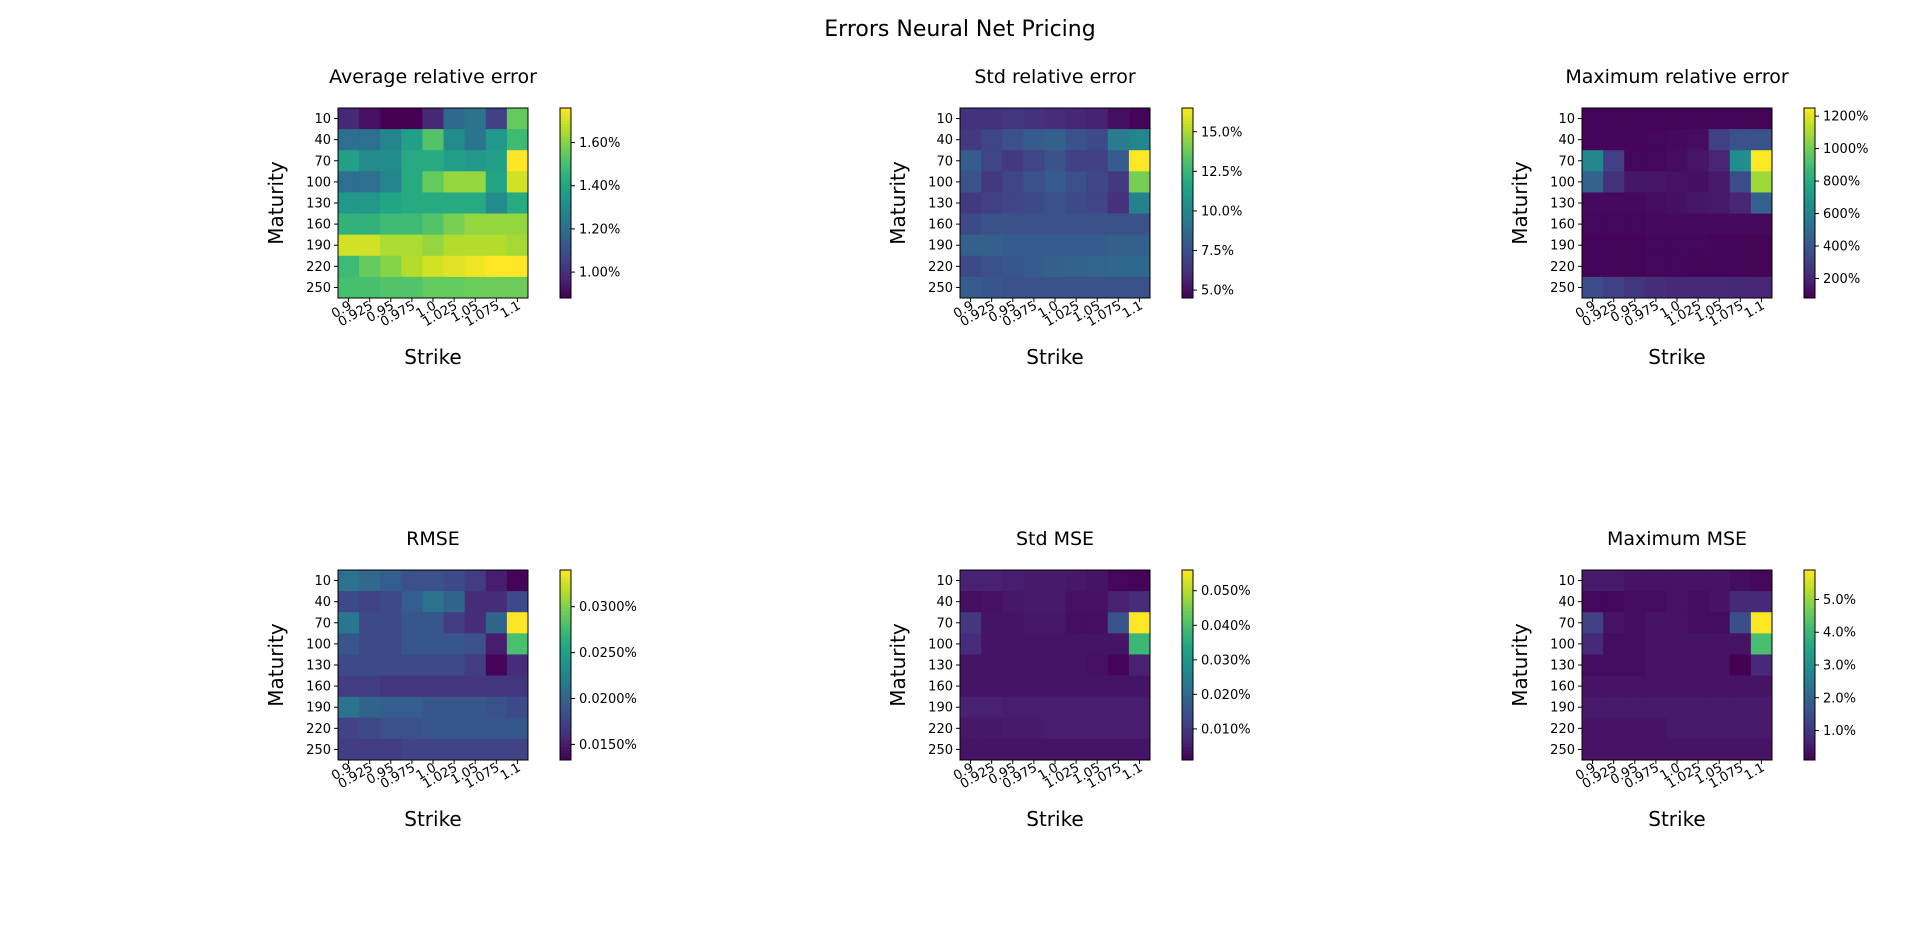 The height and width of the screenshot is (949, 1920). I want to click on y-tick-label: 250, so click(318, 288).